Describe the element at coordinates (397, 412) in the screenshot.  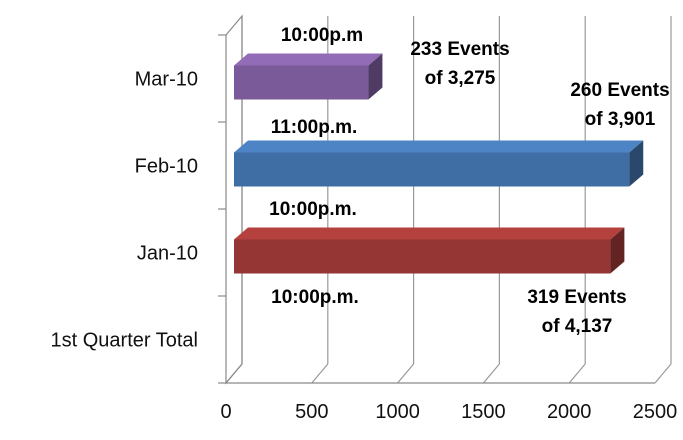
I see `x-tick-label: 1000` at that location.